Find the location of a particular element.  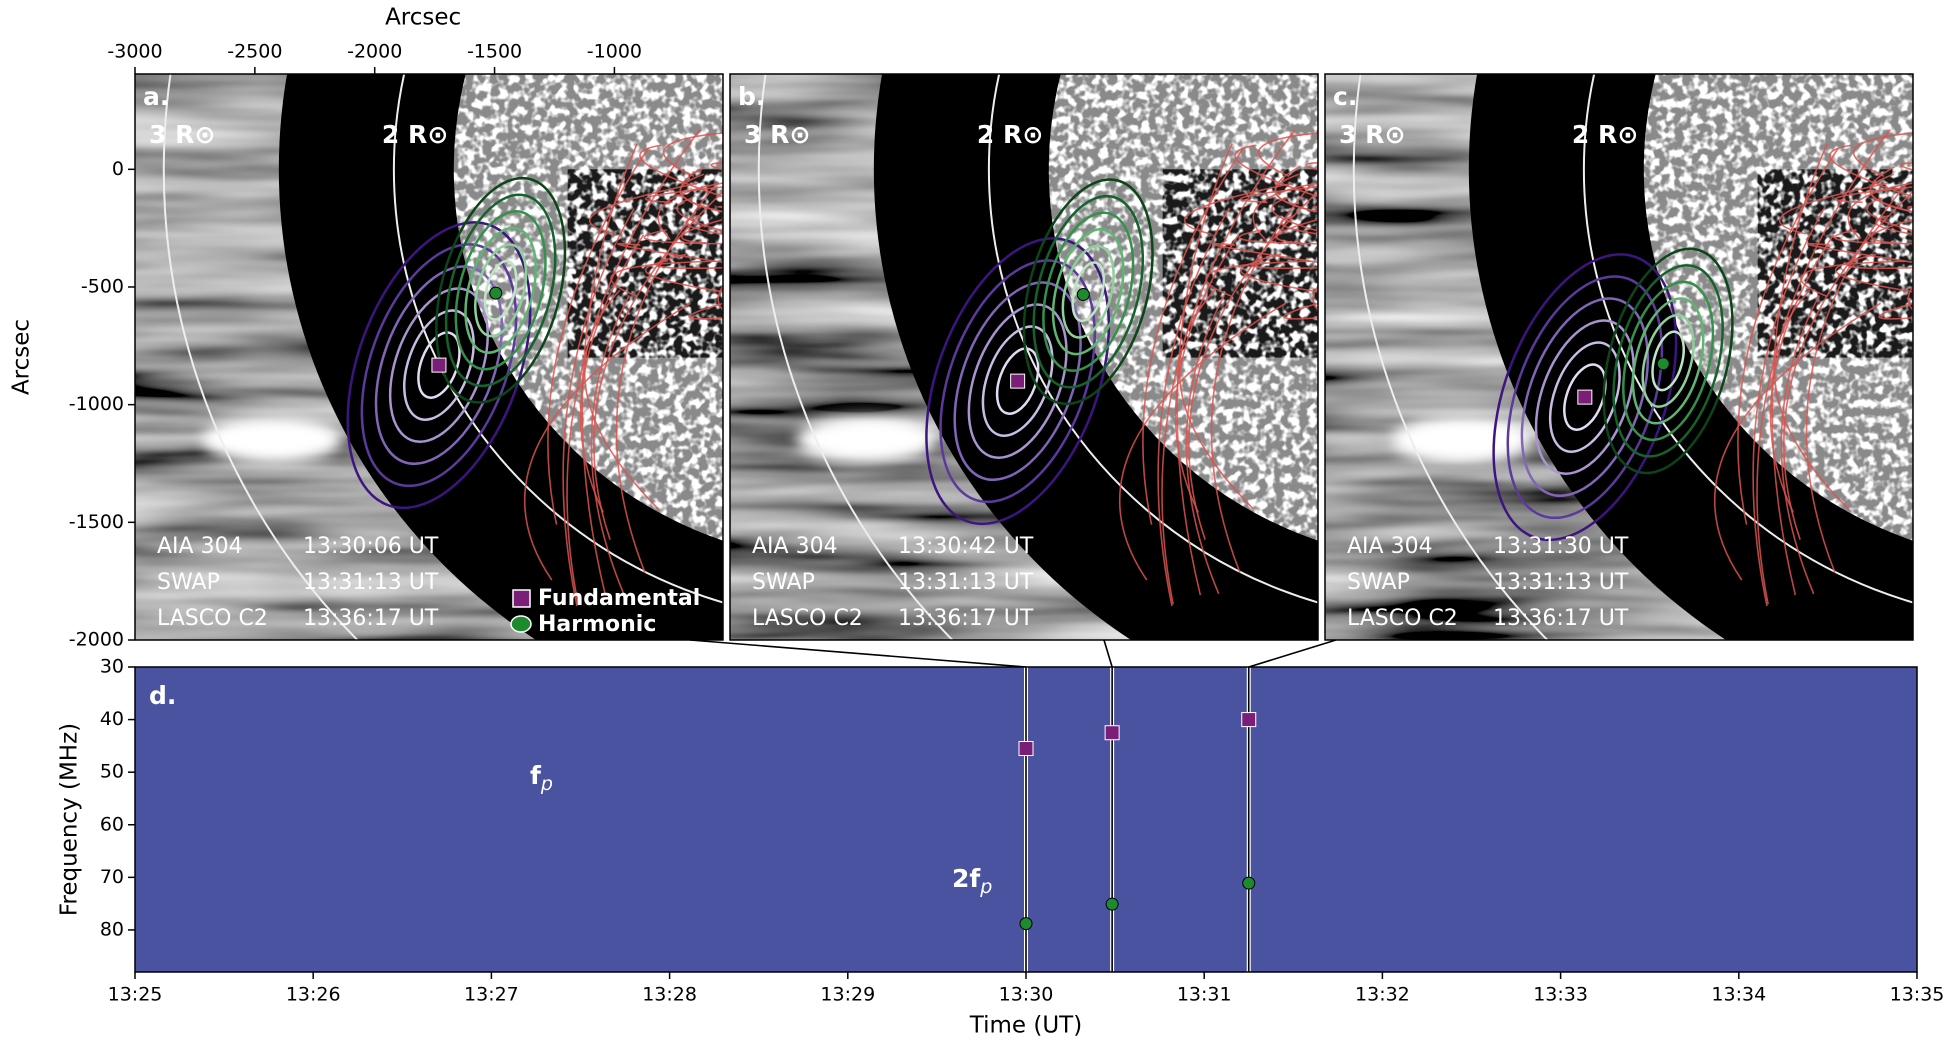

legend-marker is located at coordinates (521, 624).